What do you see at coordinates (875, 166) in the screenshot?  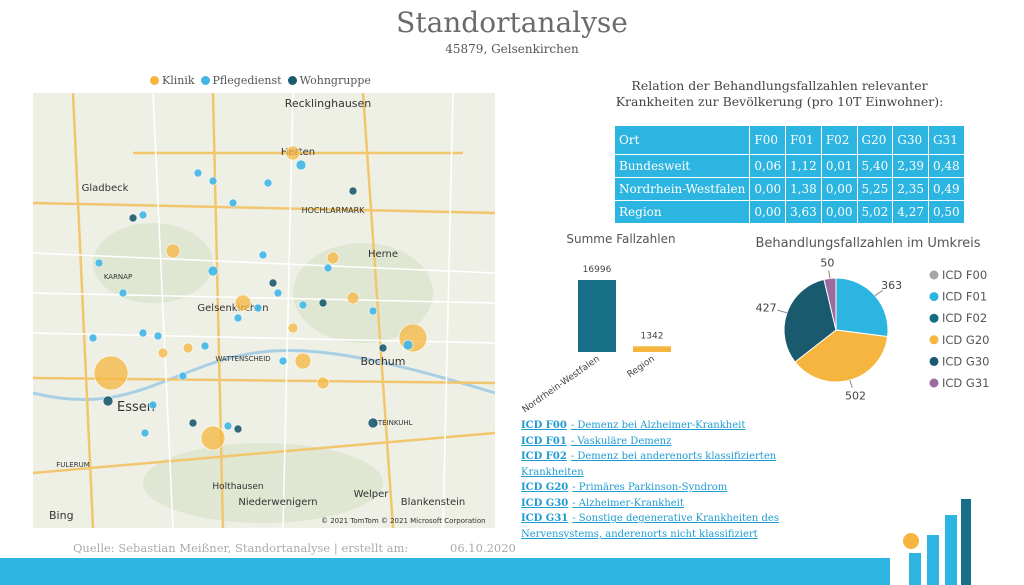 I see `table-cell: 5,40` at bounding box center [875, 166].